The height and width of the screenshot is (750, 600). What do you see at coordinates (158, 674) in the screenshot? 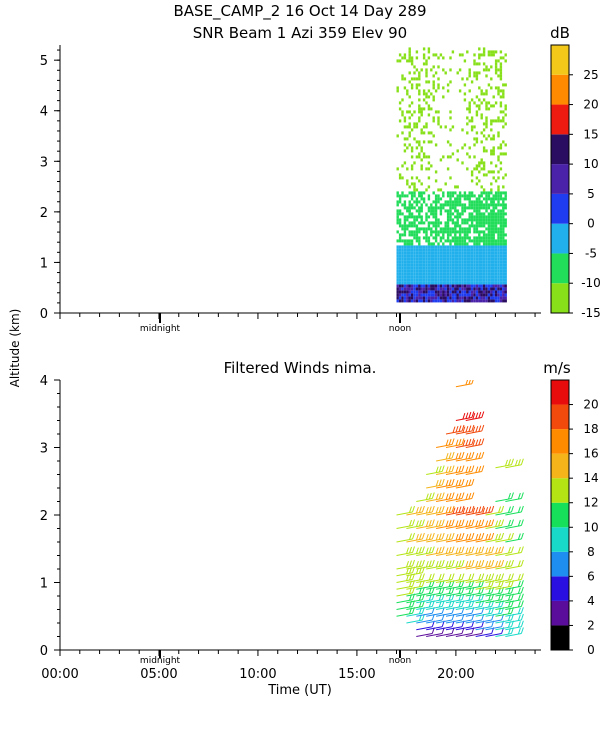
I see `x-tick-label: 05:00` at bounding box center [158, 674].